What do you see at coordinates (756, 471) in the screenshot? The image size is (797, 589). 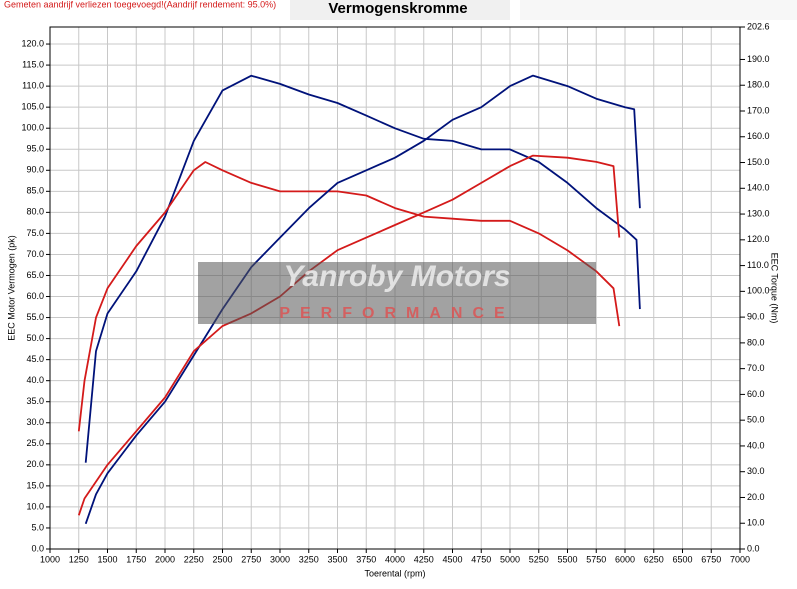 I see `y2-tick-label: 30.0` at bounding box center [756, 471].